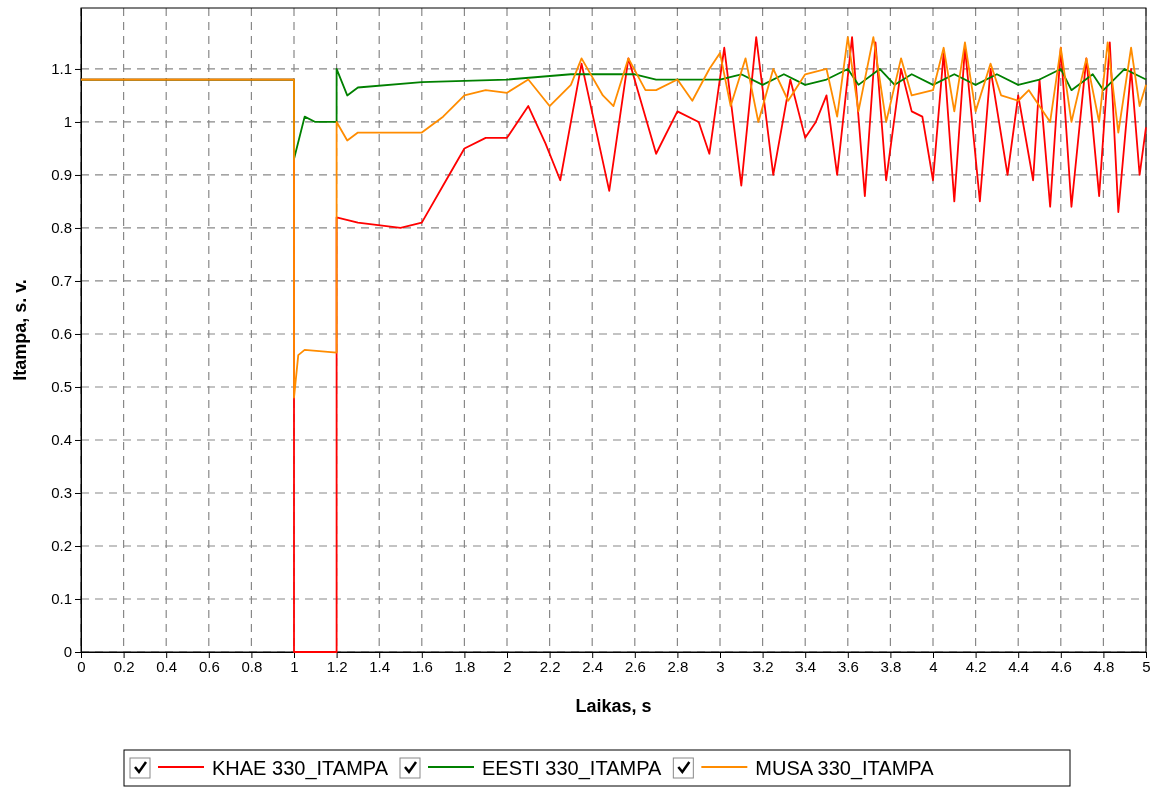  What do you see at coordinates (613, 706) in the screenshot?
I see `x-axis-title: Laikas, s` at bounding box center [613, 706].